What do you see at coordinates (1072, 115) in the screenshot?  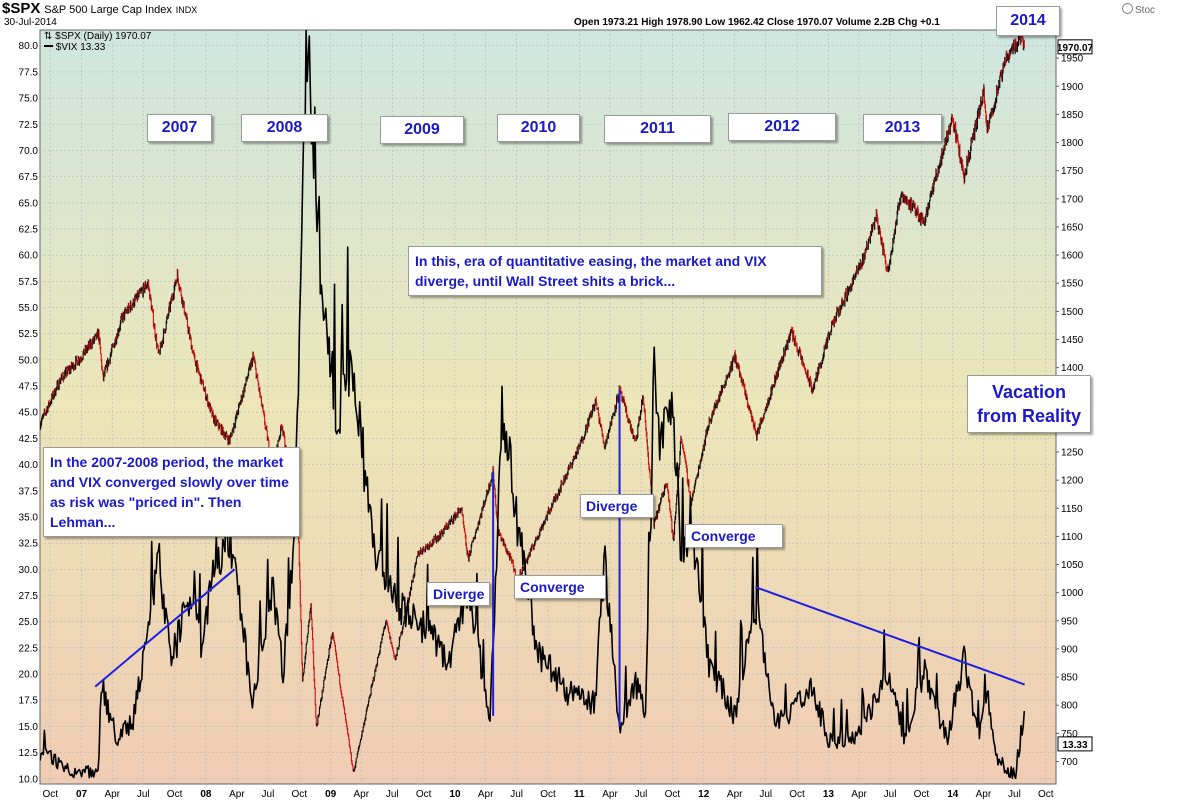 I see `right-tick-label: 1850` at bounding box center [1072, 115].